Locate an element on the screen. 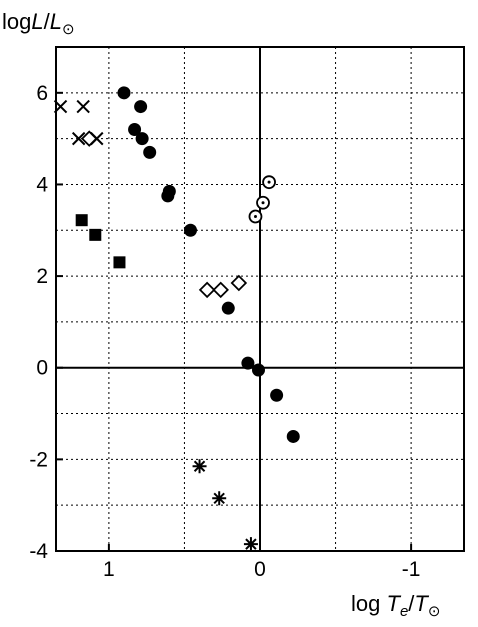  y-tick-label: -4 is located at coordinates (38, 551).